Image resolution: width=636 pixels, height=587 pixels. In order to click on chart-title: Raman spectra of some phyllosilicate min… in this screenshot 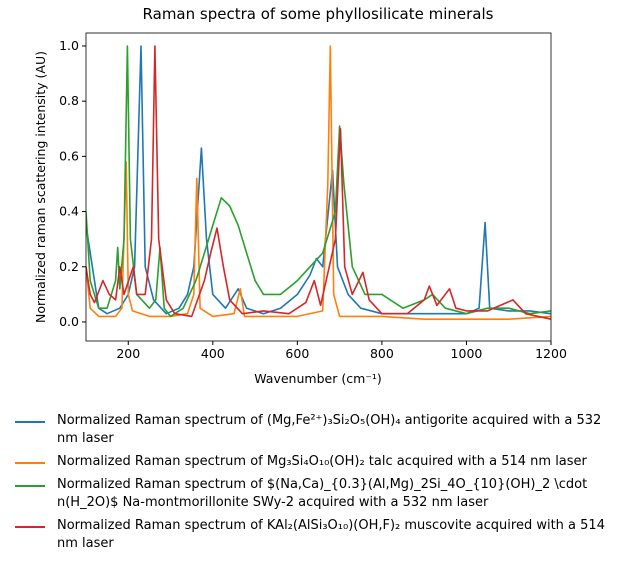, I will do `click(318, 14)`.